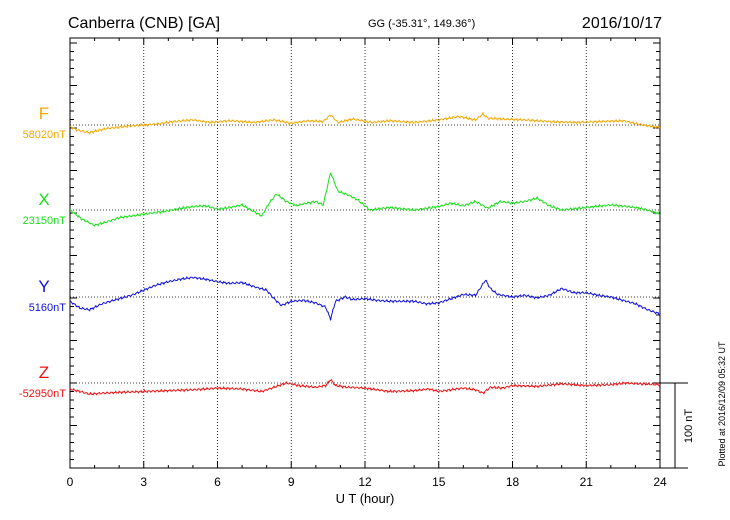  I want to click on baseline-value-y: 5160nT, so click(48, 308).